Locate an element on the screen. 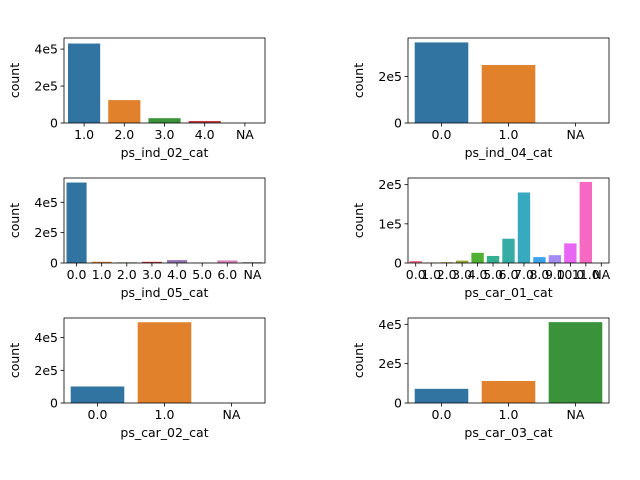 The image size is (640, 480). x-tick-label: 11.0 is located at coordinates (586, 274).